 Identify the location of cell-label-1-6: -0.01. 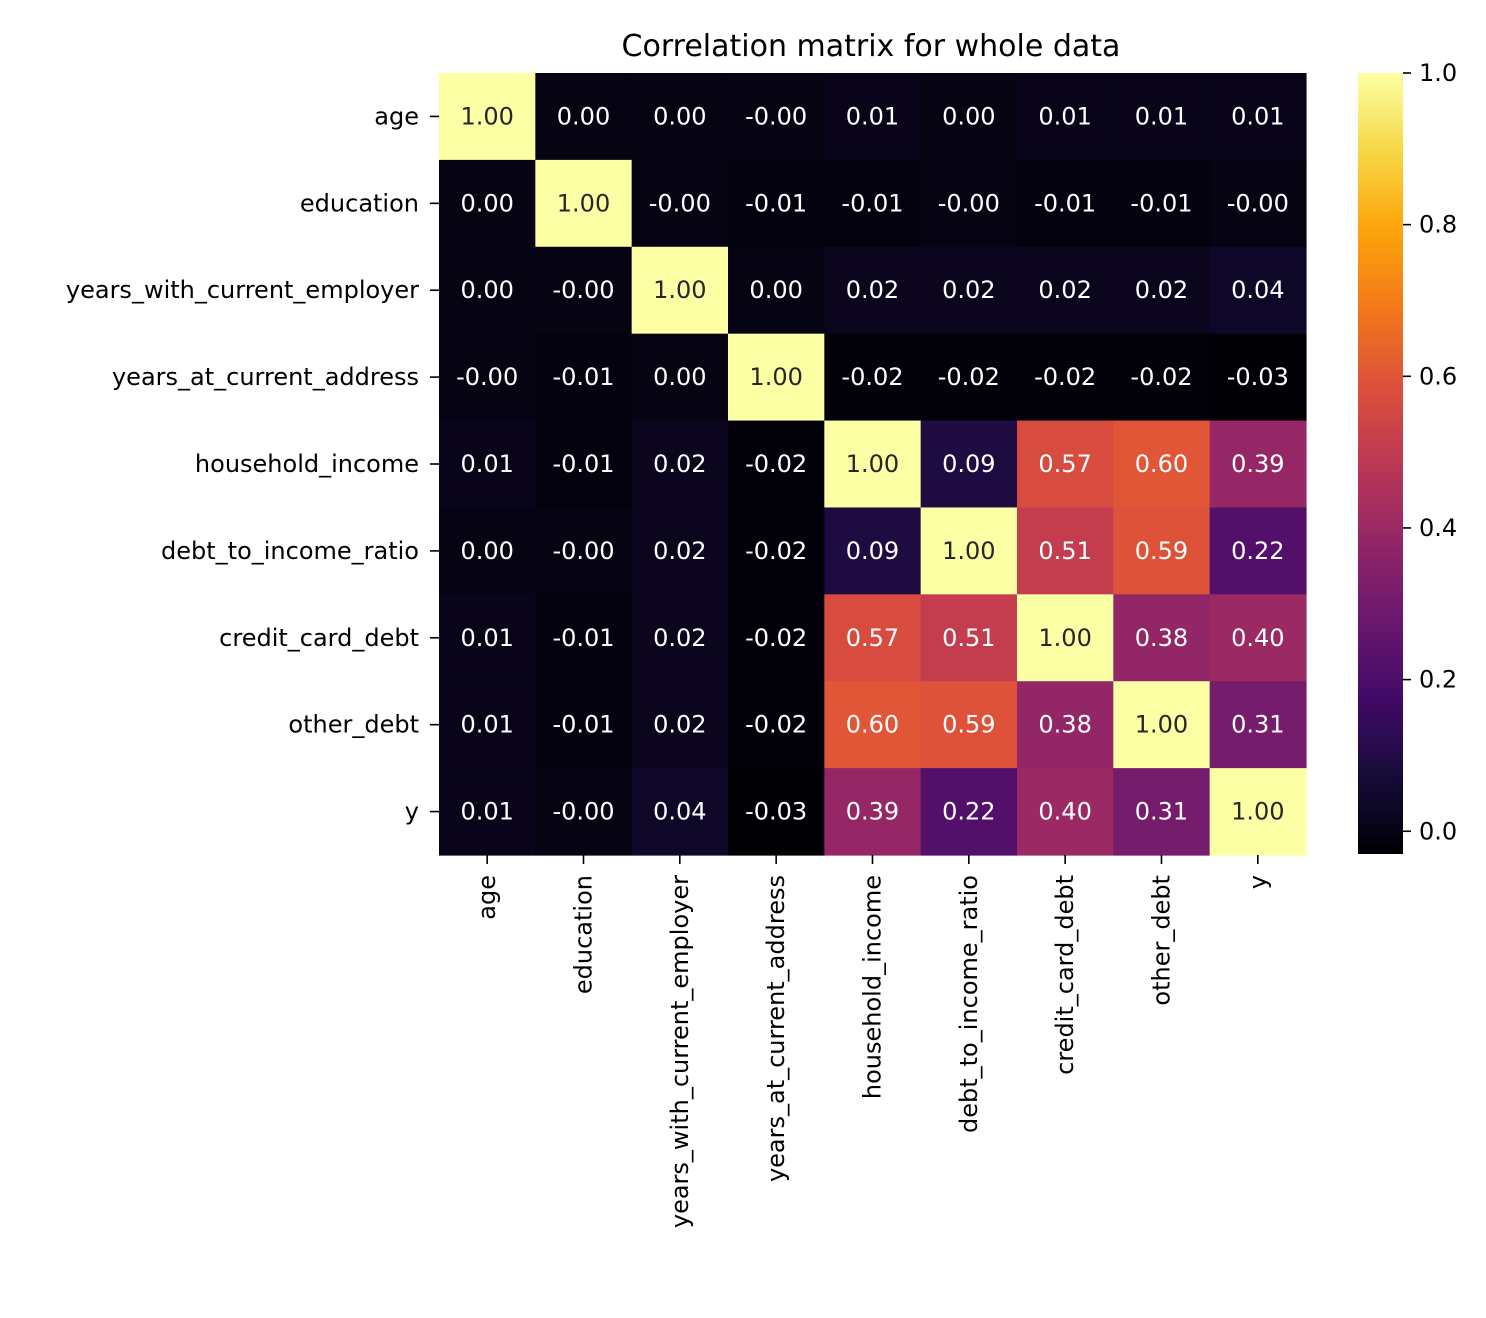
(1065, 203).